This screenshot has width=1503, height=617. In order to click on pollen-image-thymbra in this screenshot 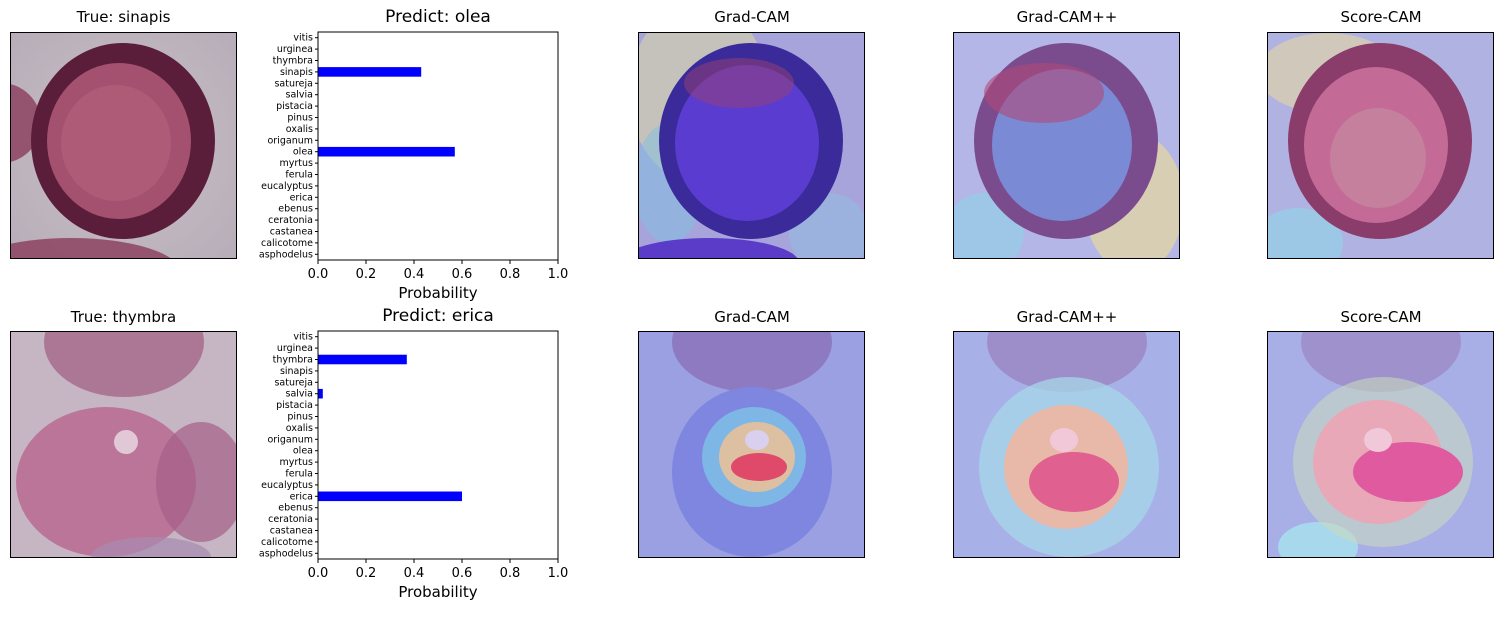, I will do `click(123, 444)`.